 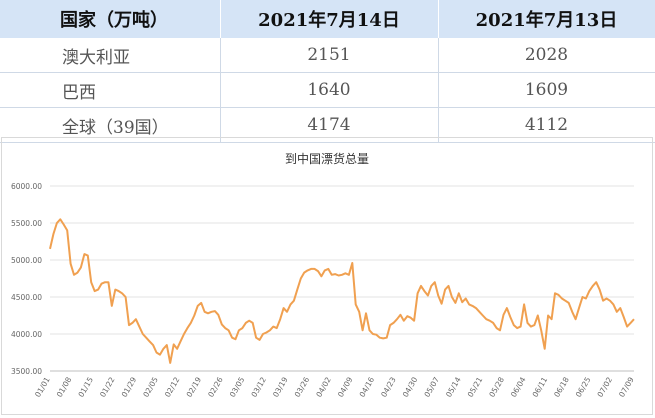 What do you see at coordinates (323, 386) in the screenshot?
I see `x-tick-label: 04/02` at bounding box center [323, 386].